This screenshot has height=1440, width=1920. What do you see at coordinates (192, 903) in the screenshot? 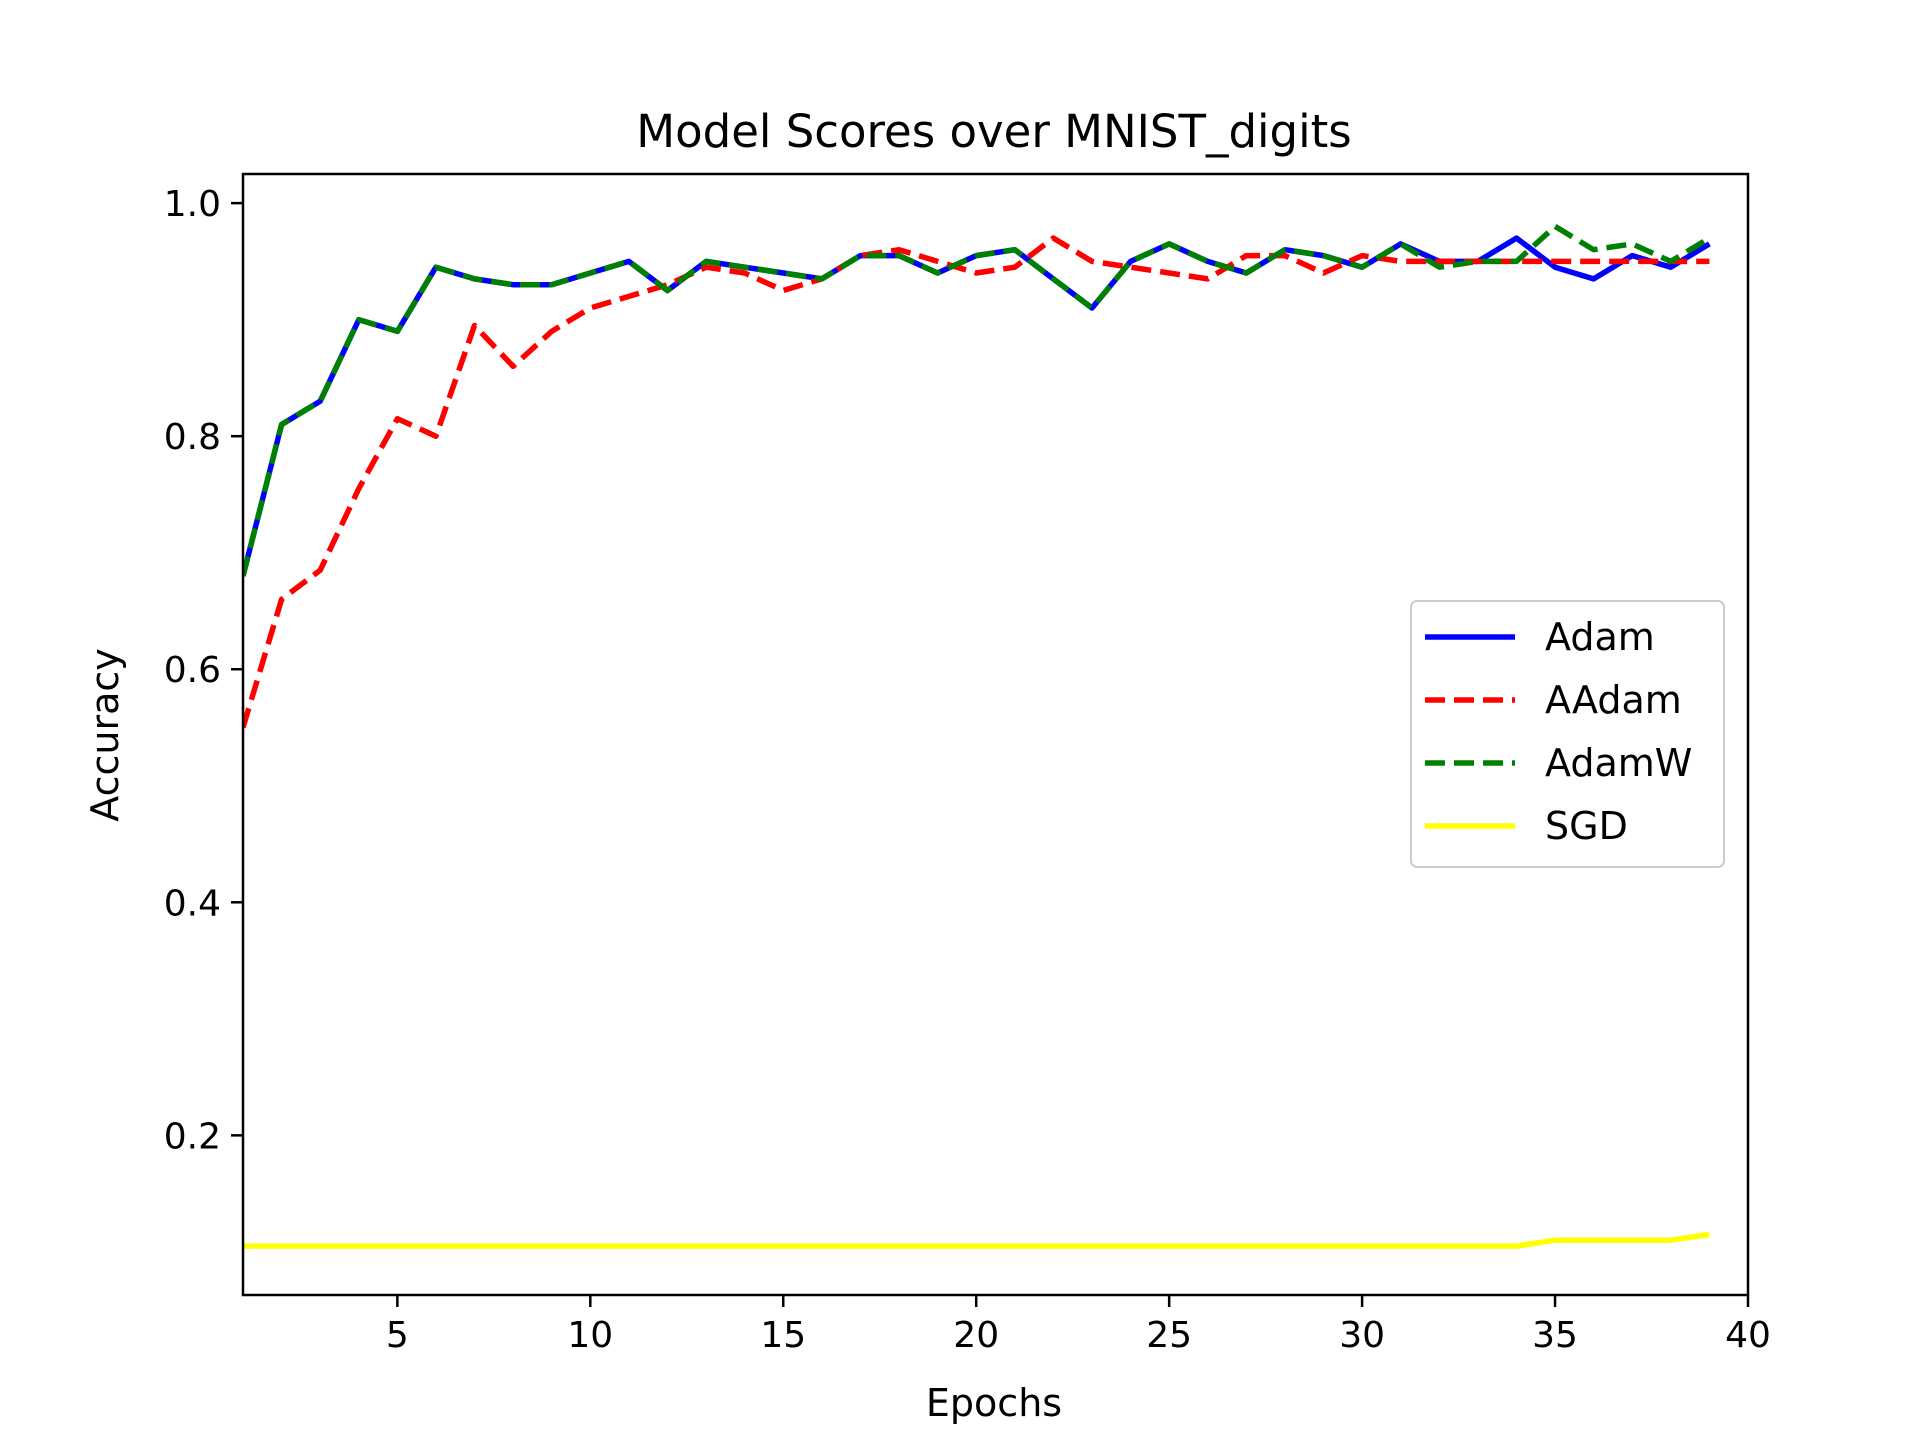
I see `y-tick-label: 0.4` at bounding box center [192, 903].